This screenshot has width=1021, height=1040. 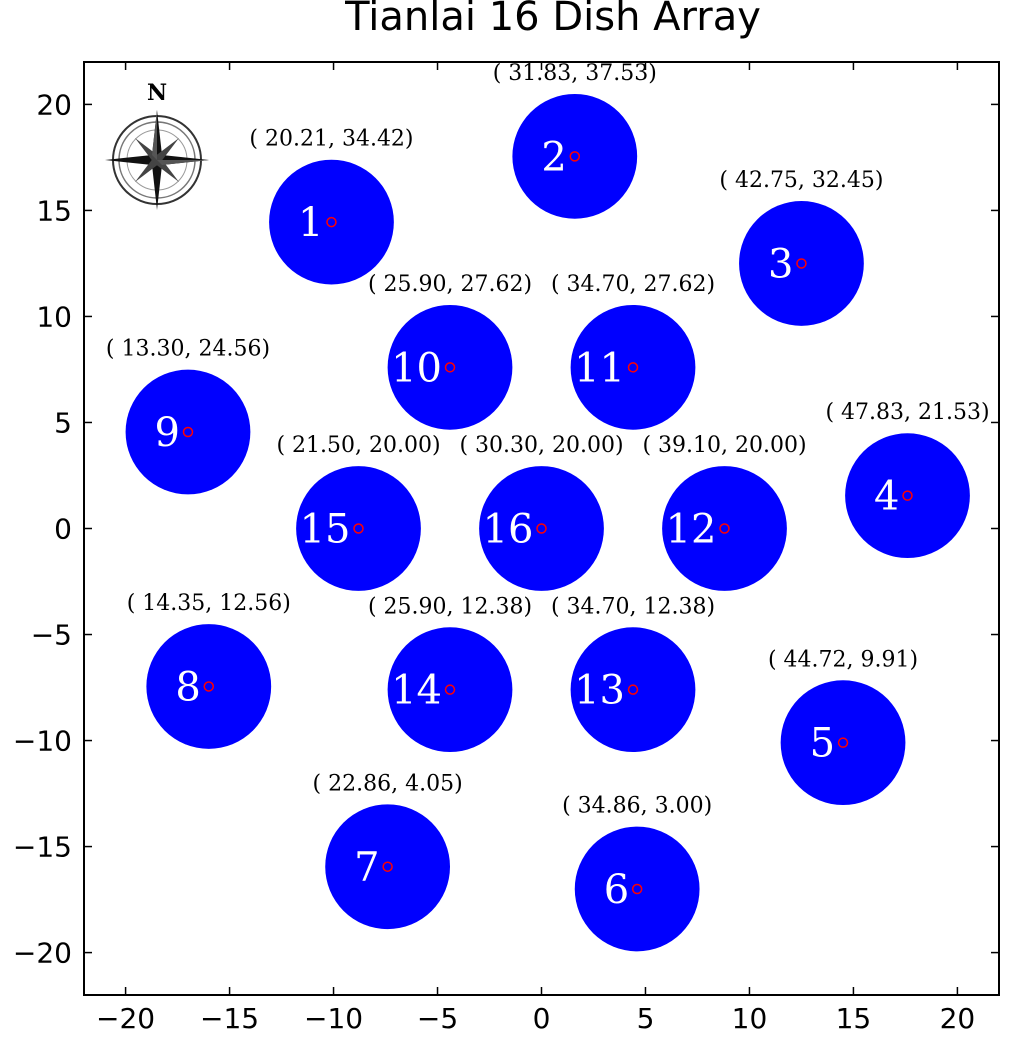 I want to click on y-tick-label: −20, so click(x=42, y=953).